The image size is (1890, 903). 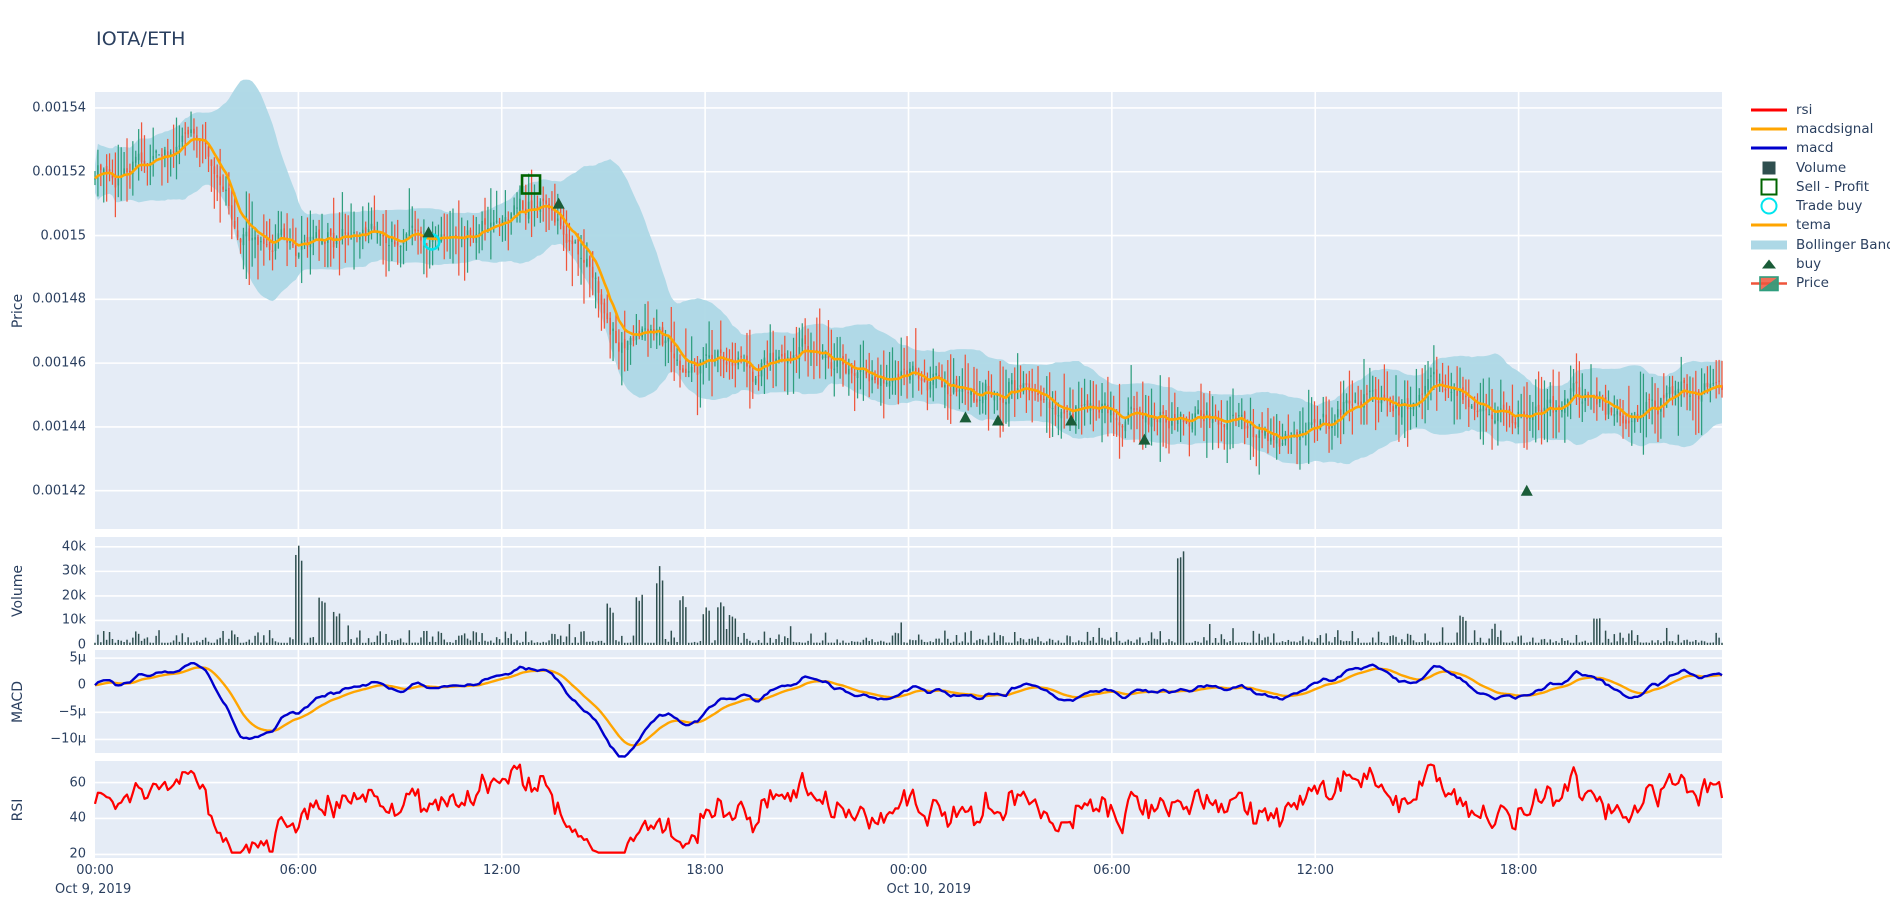 What do you see at coordinates (705, 870) in the screenshot?
I see `x-tick-3: 18:00` at bounding box center [705, 870].